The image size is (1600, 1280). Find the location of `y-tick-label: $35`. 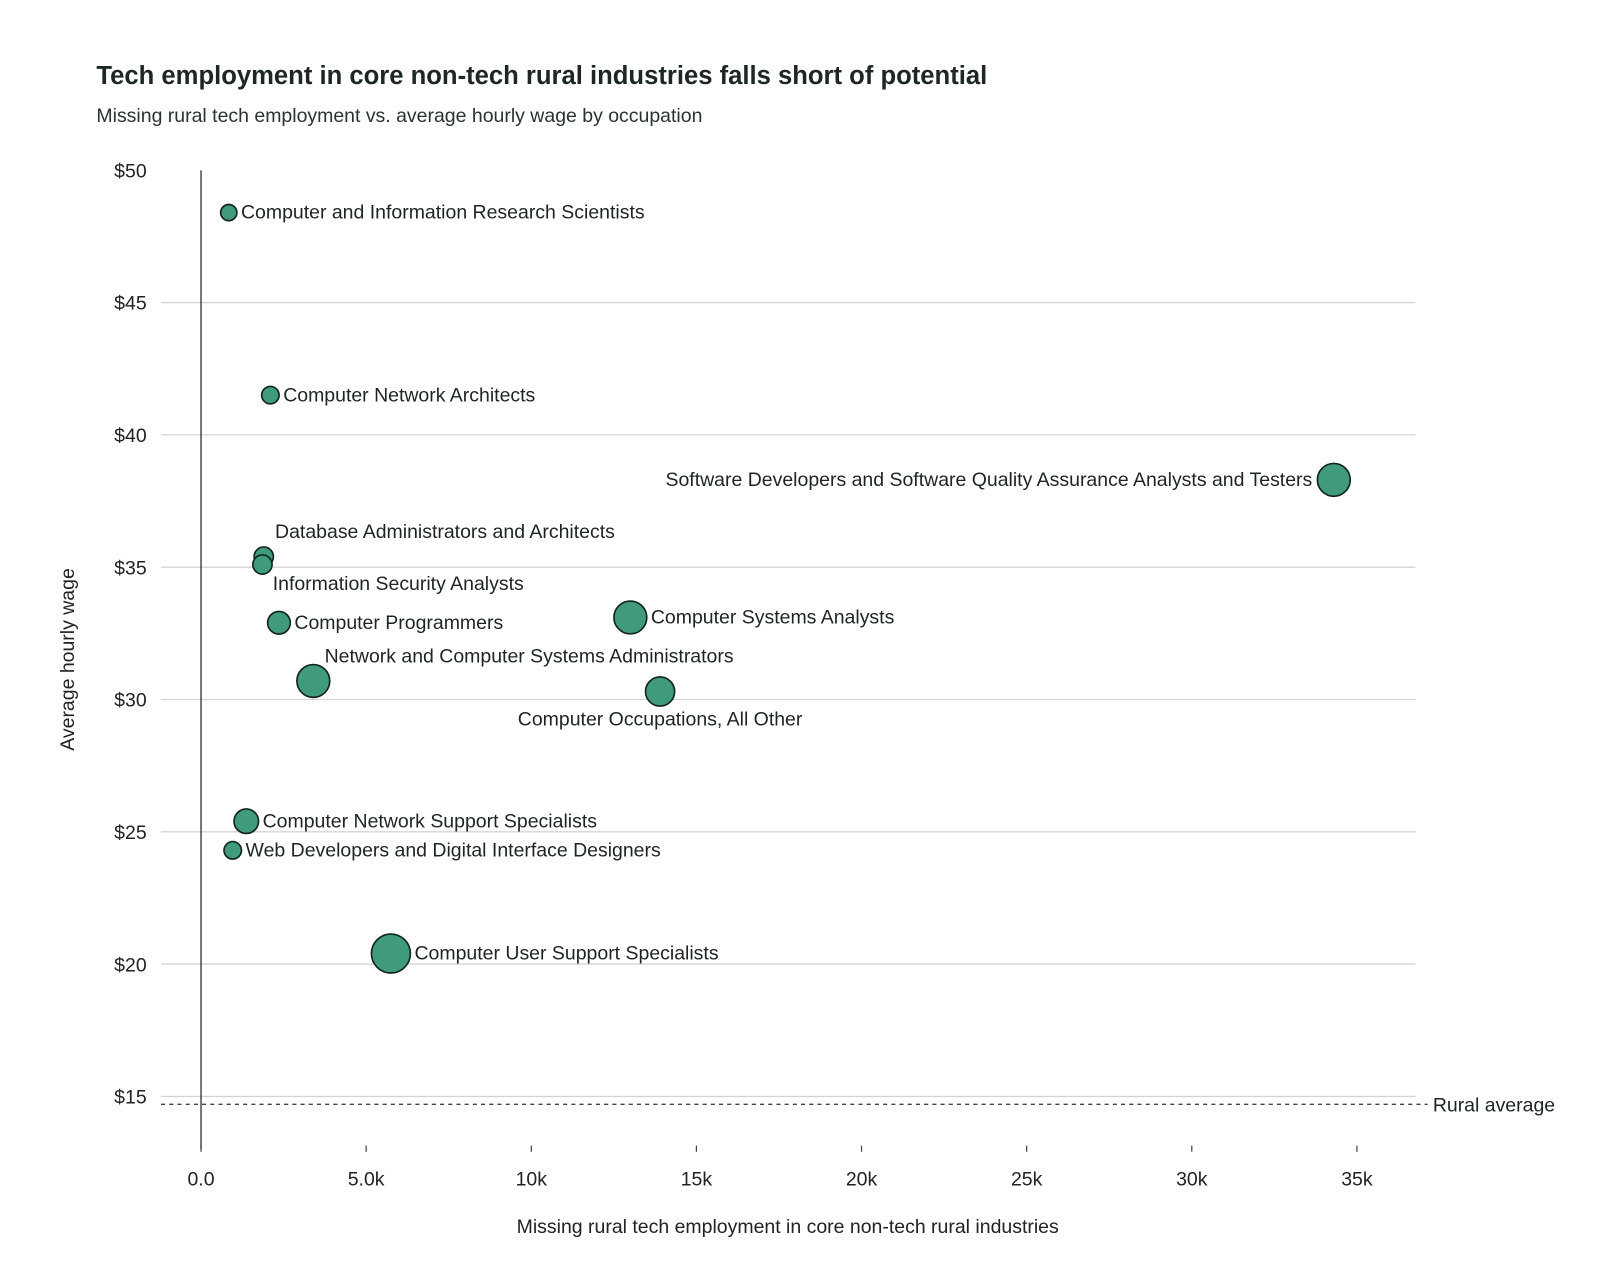

y-tick-label: $35 is located at coordinates (130, 568).